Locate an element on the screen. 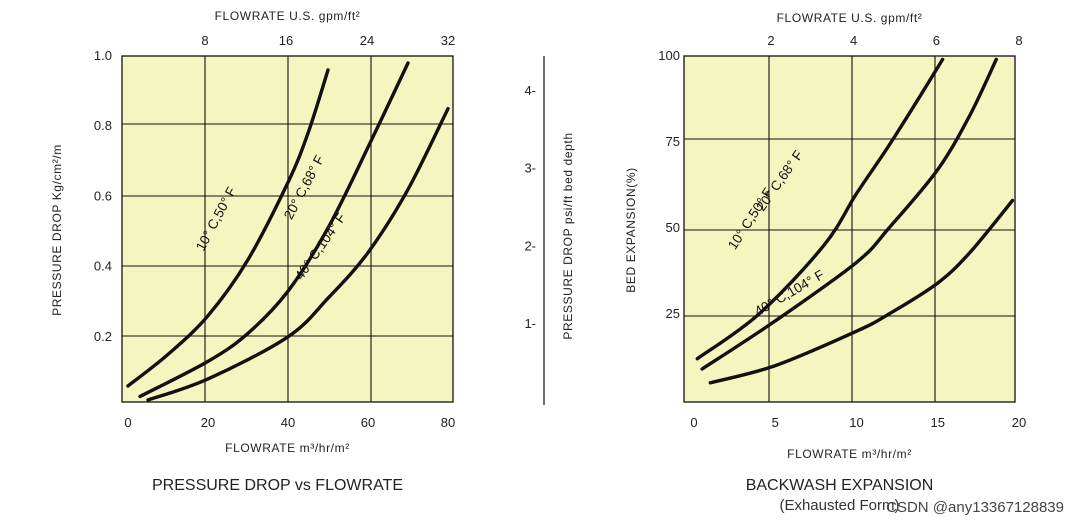 The width and height of the screenshot is (1080, 526). chart2-x2-tick-label: 4 is located at coordinates (853, 40).